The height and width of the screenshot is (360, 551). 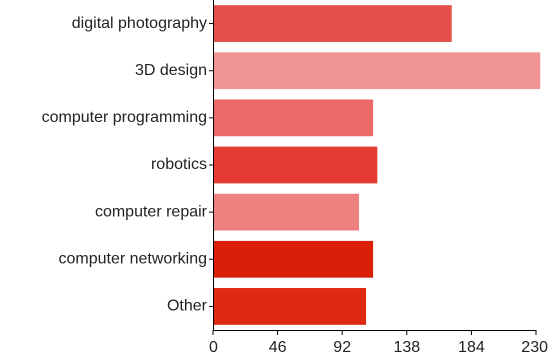 I want to click on x-tick-label: 46, so click(x=278, y=347).